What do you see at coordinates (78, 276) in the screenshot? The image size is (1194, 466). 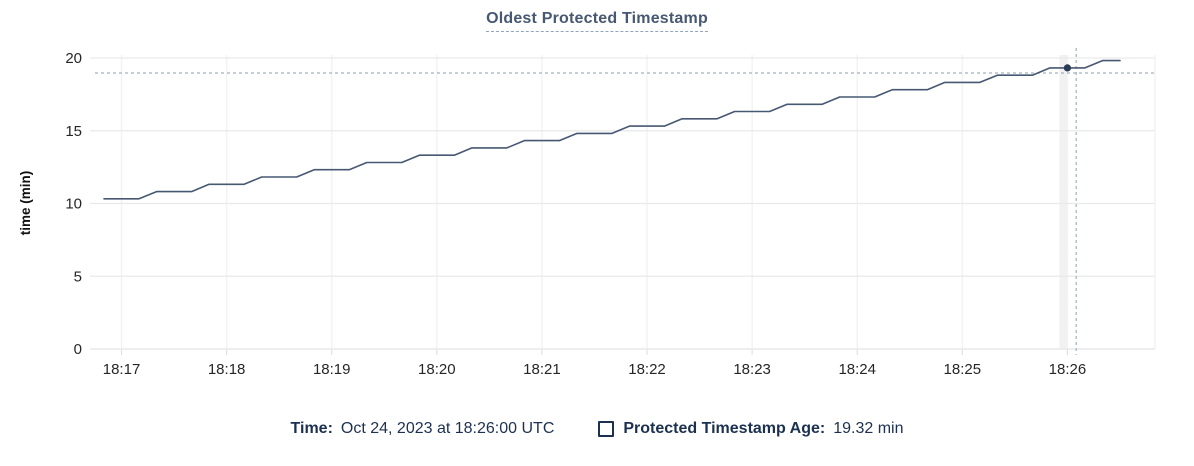 I see `y-tick-label: 5` at bounding box center [78, 276].